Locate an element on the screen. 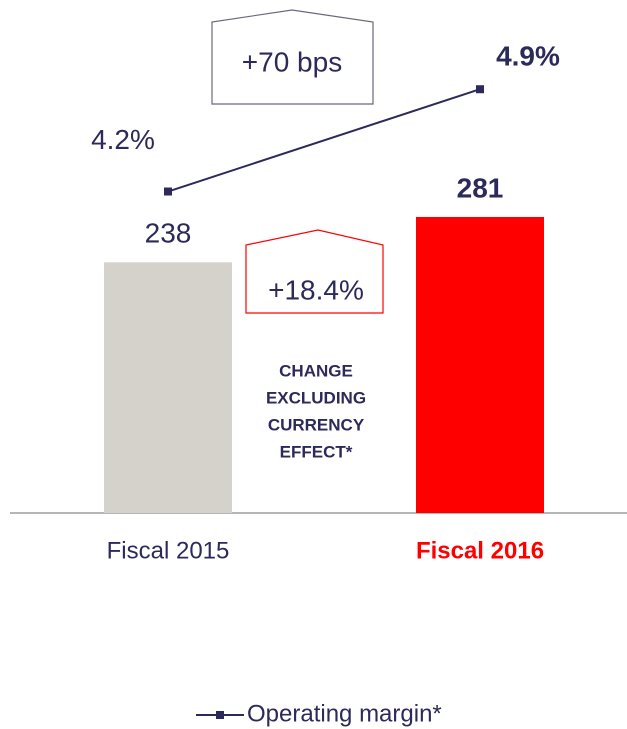  x-tick-label: Fiscal 2015 is located at coordinates (168, 550).